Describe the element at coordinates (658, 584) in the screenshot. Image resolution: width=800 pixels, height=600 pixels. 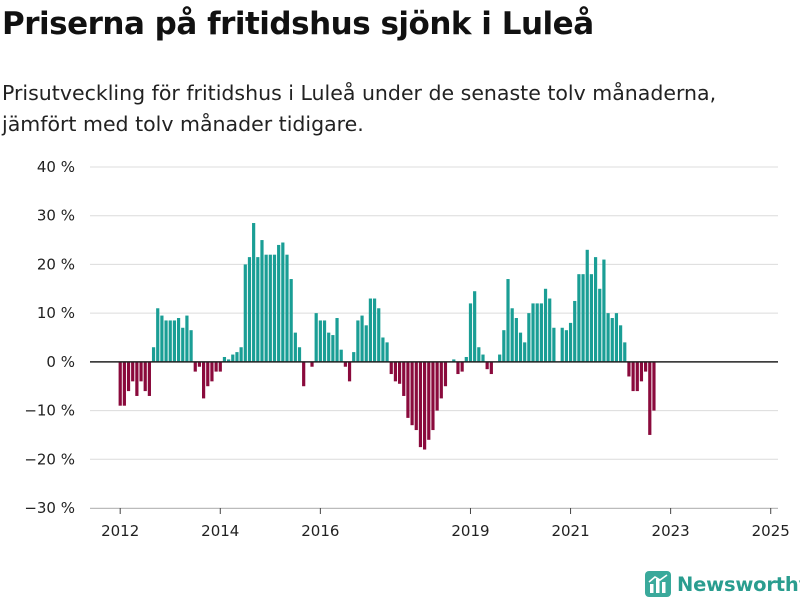
I see `bar-chart-icon` at that location.